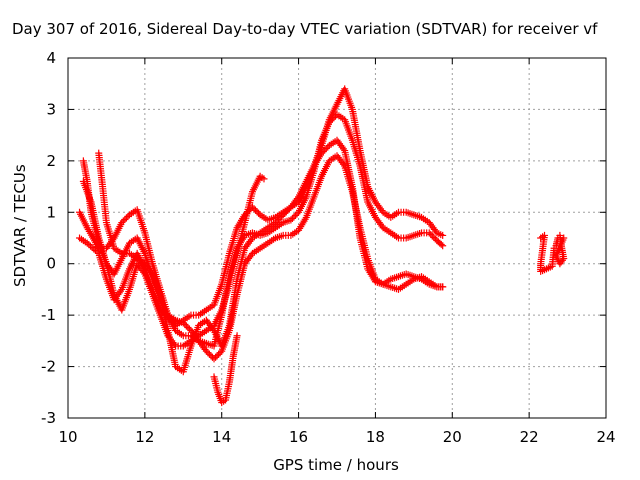  What do you see at coordinates (375, 437) in the screenshot?
I see `x-tick-label: 18` at bounding box center [375, 437].